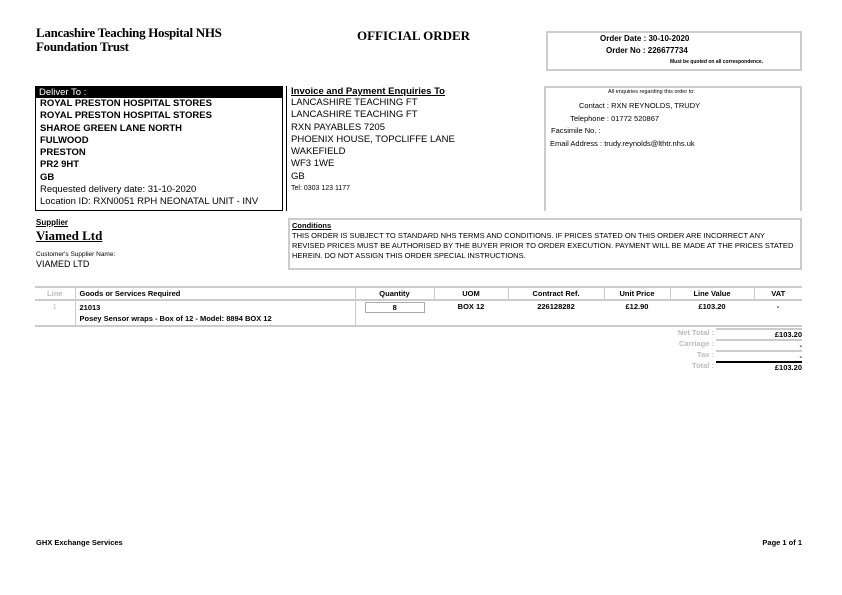  I want to click on order-date: Order Date : 30-10-2020, so click(645, 38).